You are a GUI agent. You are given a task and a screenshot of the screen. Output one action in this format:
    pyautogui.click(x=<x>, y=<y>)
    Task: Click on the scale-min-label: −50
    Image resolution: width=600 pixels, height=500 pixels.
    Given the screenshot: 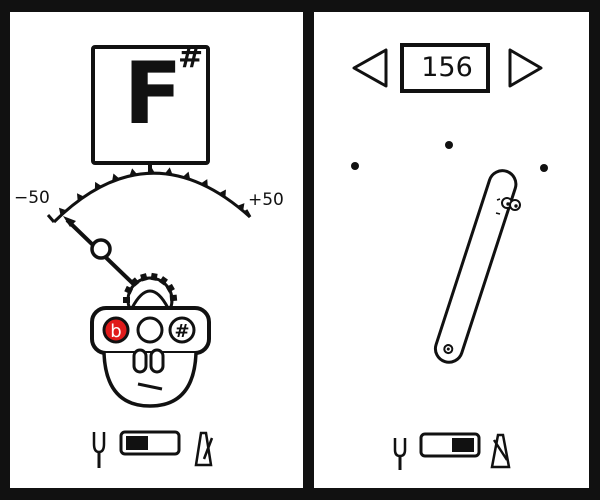 What is the action you would take?
    pyautogui.click(x=32, y=198)
    